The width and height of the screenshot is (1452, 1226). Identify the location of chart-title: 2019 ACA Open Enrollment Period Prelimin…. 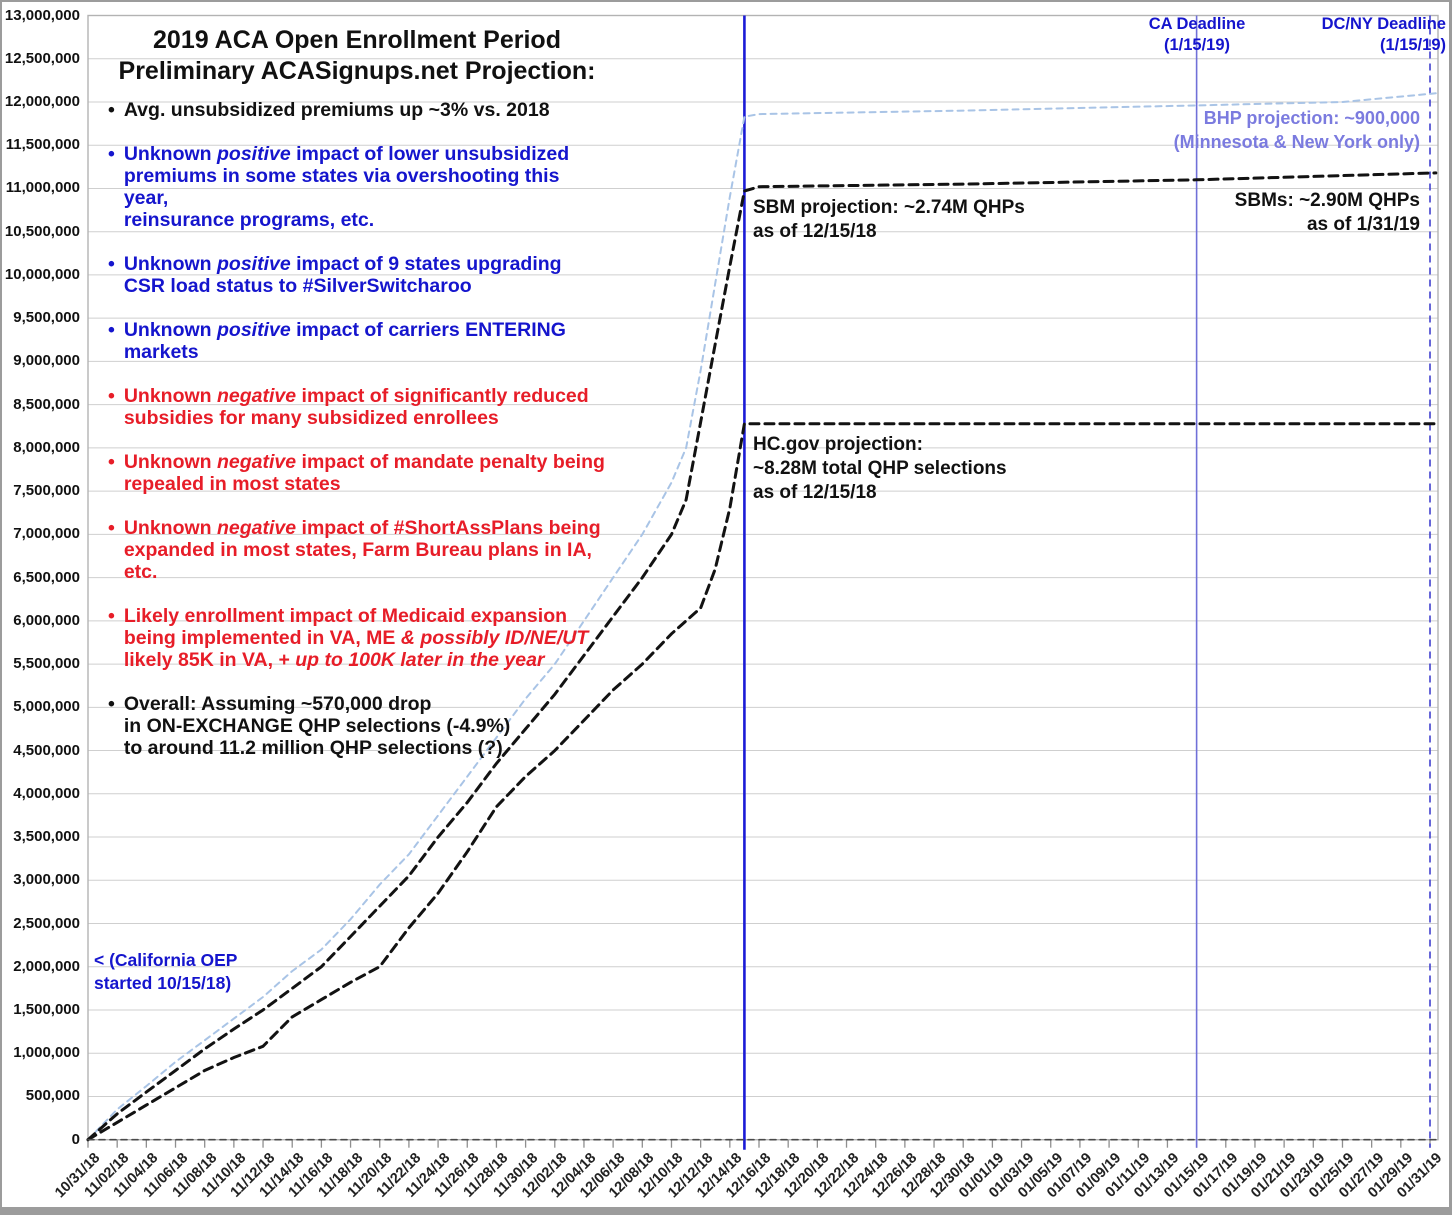
(357, 56).